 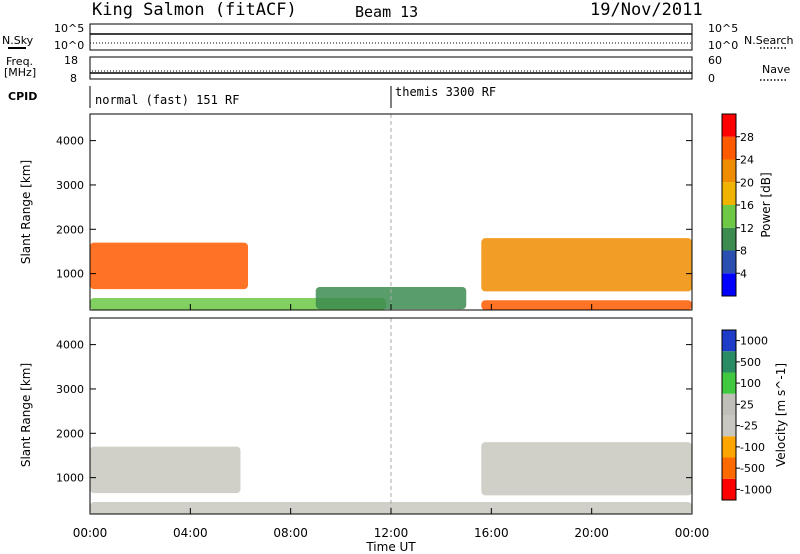 I want to click on cpid-panel: CPID normal (fast) 151 RF themis 3300 RF, so click(x=252, y=96).